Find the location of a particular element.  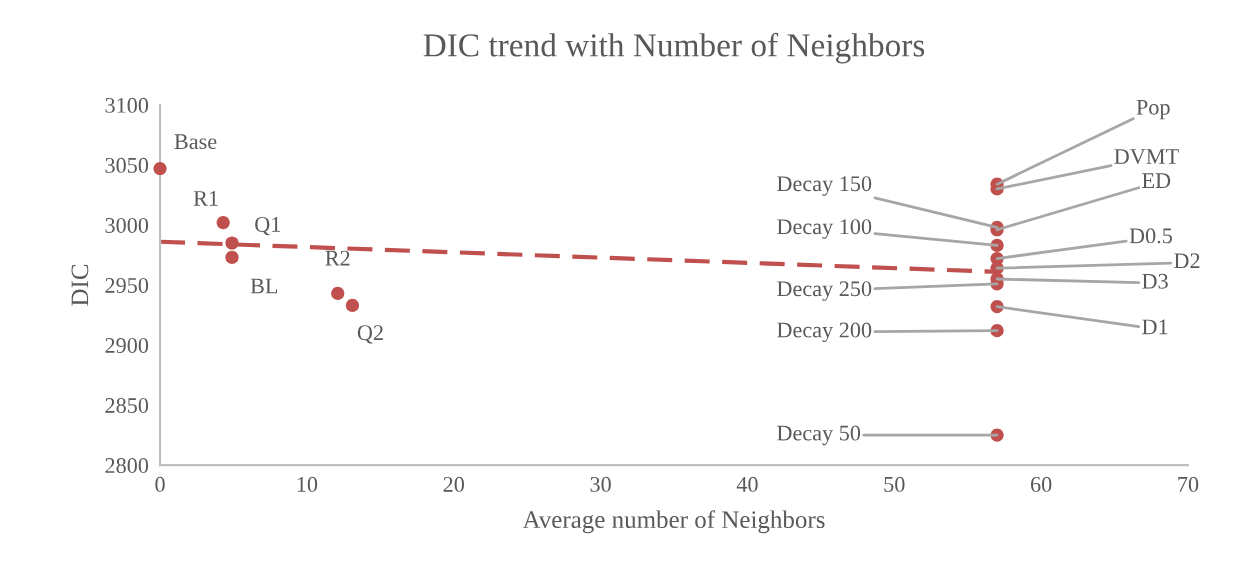

annotation: Q2 is located at coordinates (370, 334).